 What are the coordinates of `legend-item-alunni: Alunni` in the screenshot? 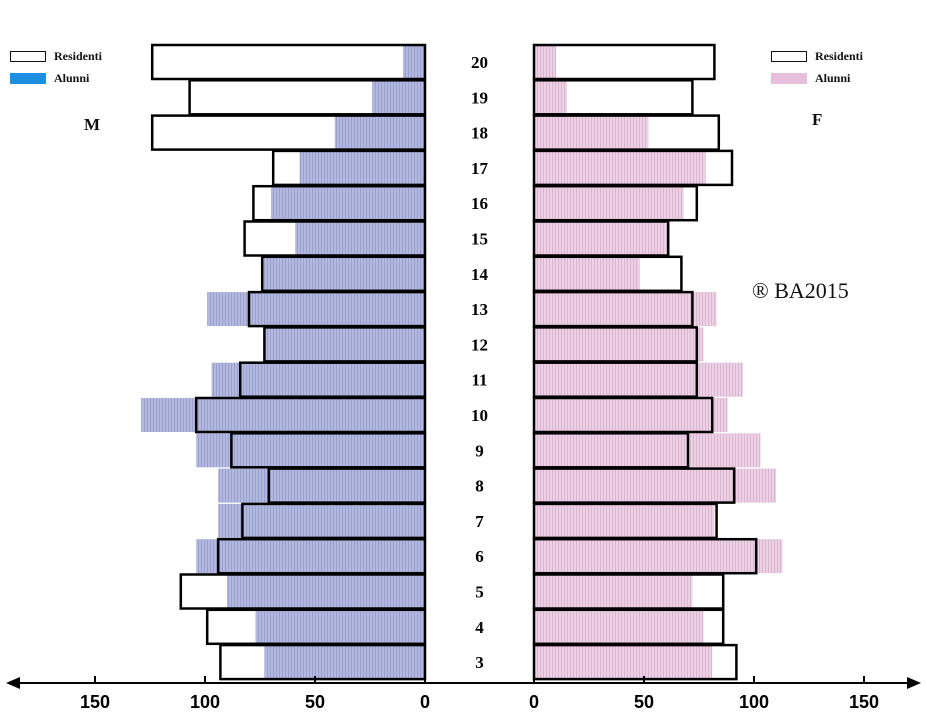 It's located at (56, 78).